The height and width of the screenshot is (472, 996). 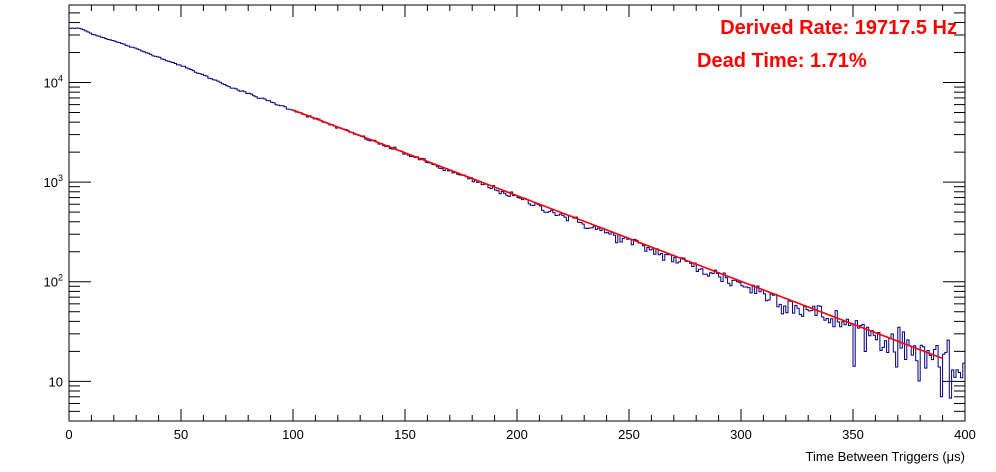 I want to click on y-tick-label: 10, so click(x=56, y=381).